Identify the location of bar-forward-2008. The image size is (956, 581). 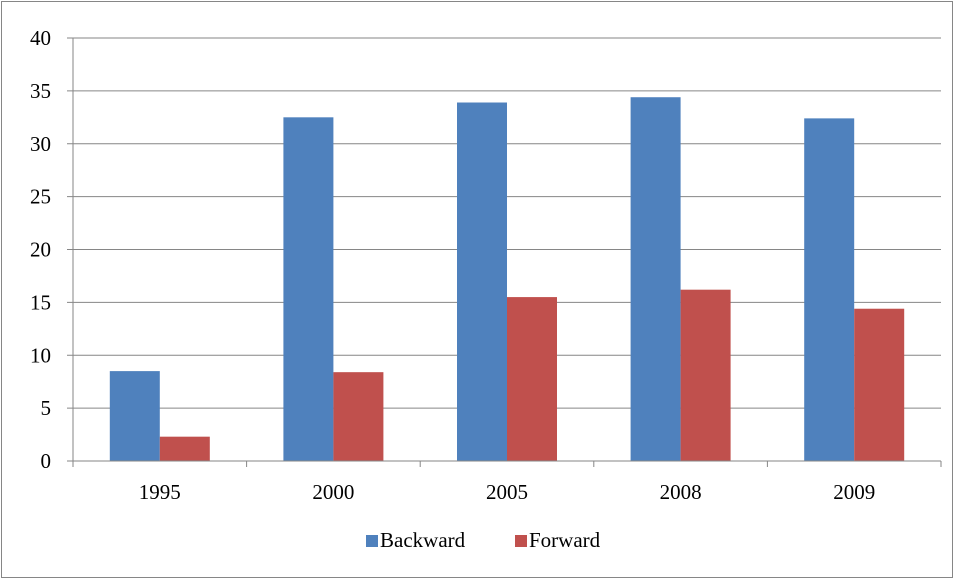
(705, 375).